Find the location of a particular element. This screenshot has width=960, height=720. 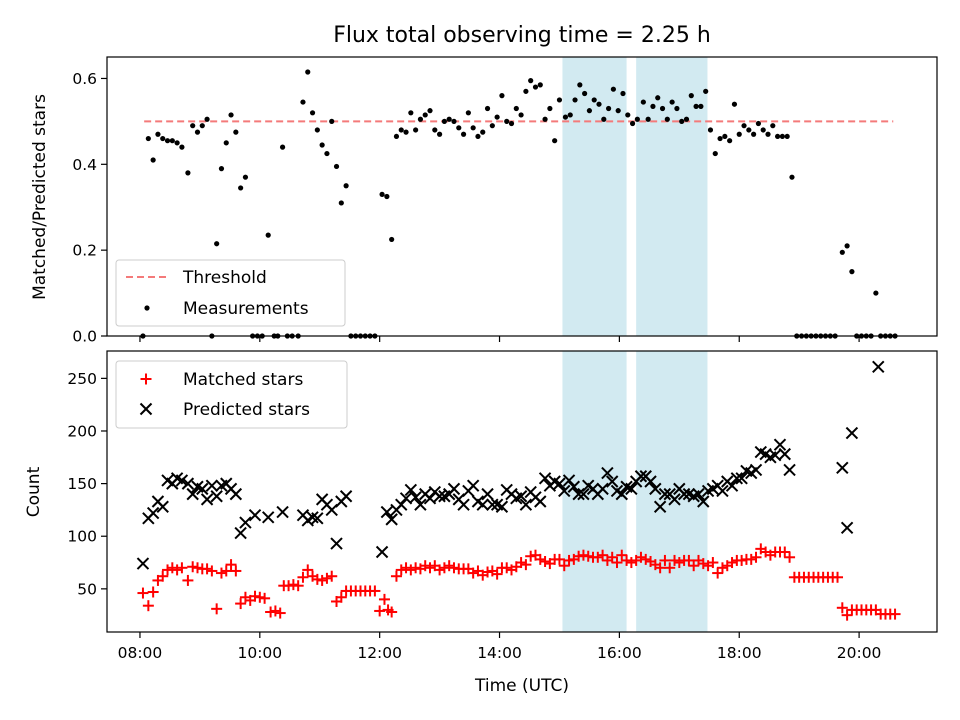

legend-measurements-swatch is located at coordinates (147, 308).